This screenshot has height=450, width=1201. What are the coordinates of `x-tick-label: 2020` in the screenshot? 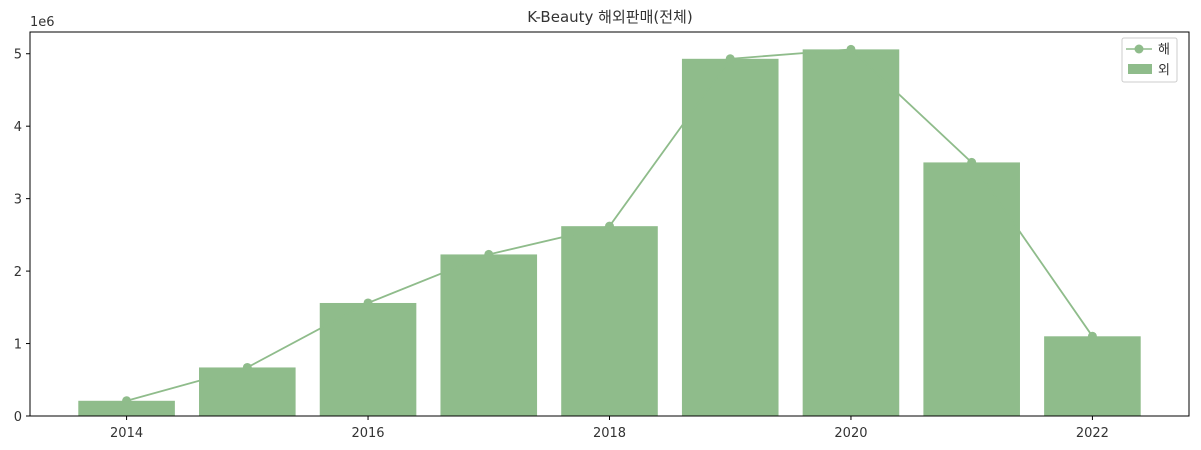 It's located at (850, 433).